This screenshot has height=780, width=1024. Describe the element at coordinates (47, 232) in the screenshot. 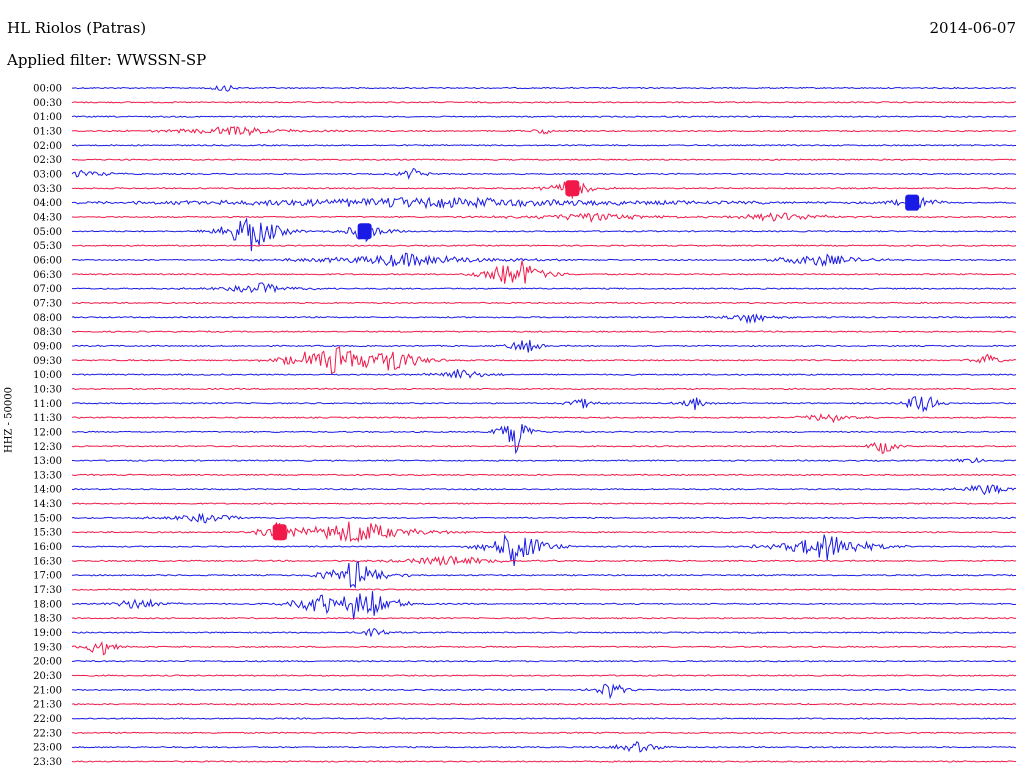

I see `time-label: 05:00` at that location.